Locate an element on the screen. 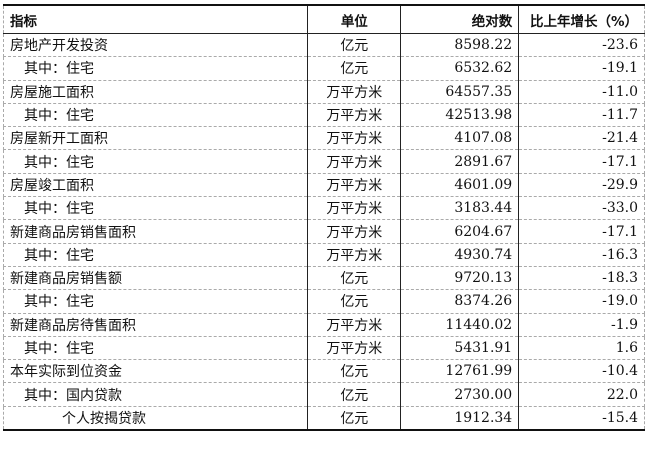  value-cell: 11440.02 is located at coordinates (460, 325).